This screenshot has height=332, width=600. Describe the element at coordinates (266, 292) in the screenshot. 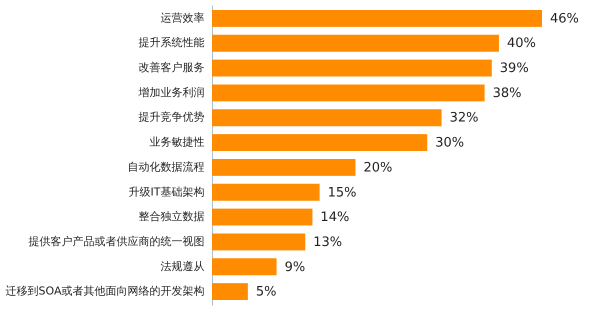

I see `data-label: 5%` at that location.